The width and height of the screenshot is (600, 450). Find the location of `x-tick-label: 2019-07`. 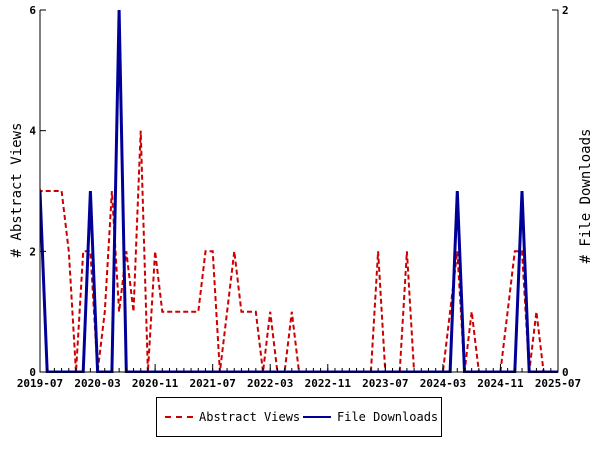

x-tick-label: 2019-07 is located at coordinates (40, 383).